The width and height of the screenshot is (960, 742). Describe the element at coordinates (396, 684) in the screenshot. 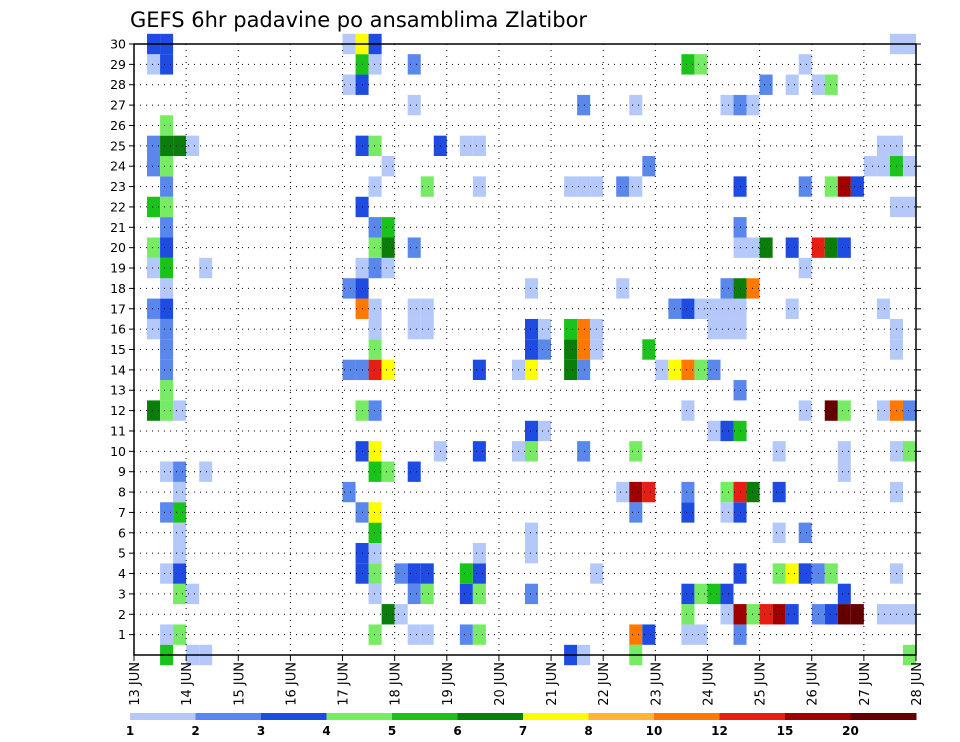

I see `x-tick-label: 18 JUN` at that location.